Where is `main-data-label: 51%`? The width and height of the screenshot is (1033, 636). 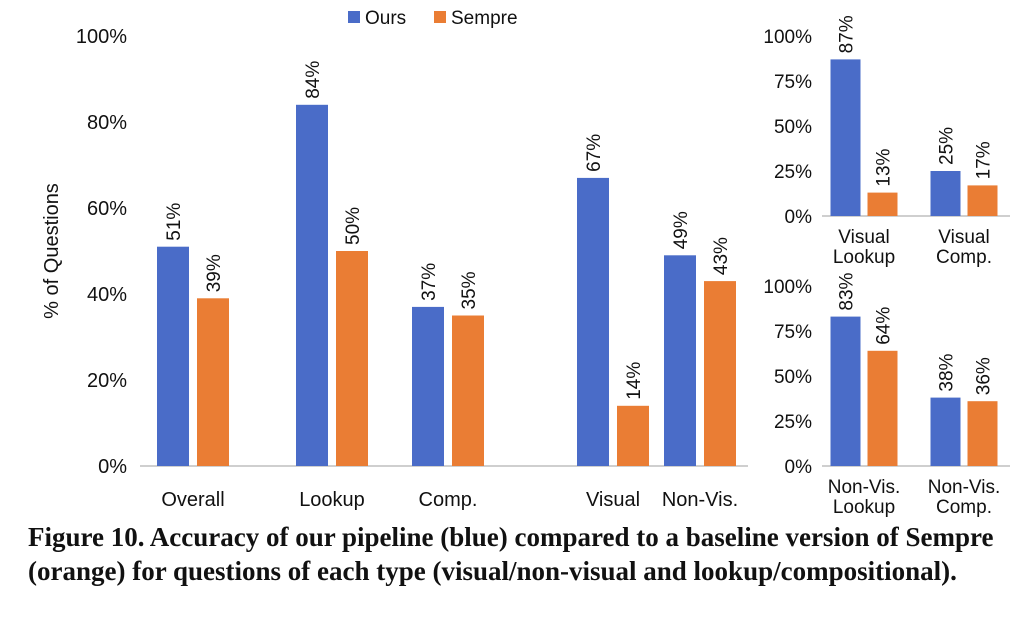 main-data-label: 51% is located at coordinates (174, 222).